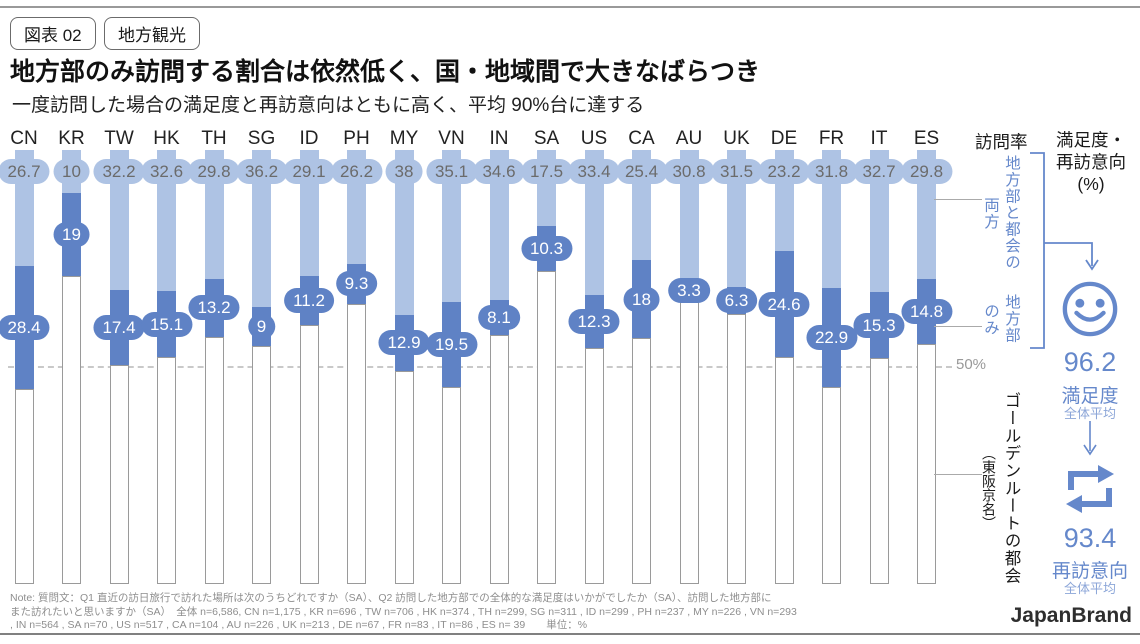  I want to click on value-badge-only-TH: 13.2, so click(214, 308).